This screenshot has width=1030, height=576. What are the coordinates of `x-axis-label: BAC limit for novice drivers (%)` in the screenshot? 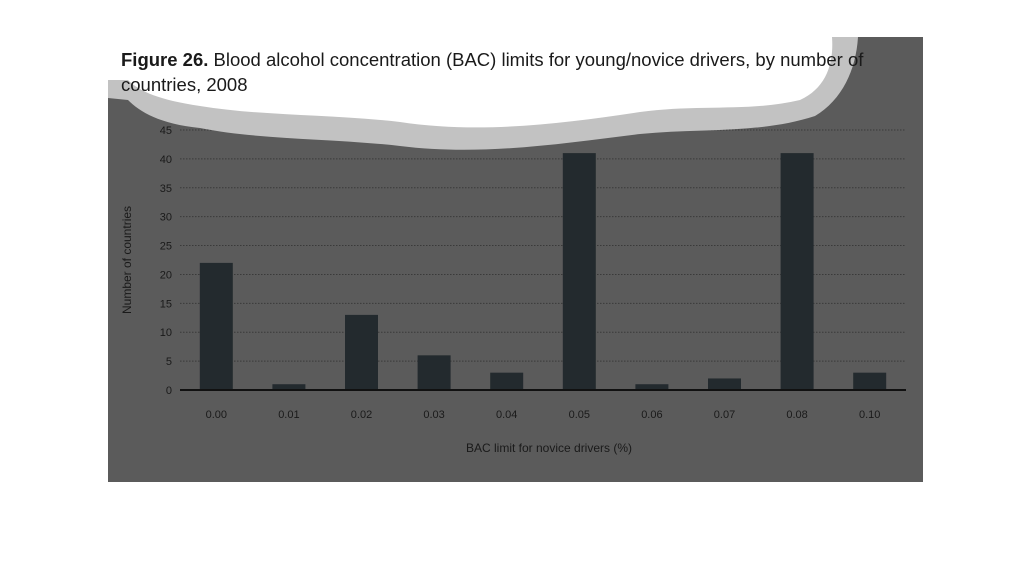 It's located at (549, 448).